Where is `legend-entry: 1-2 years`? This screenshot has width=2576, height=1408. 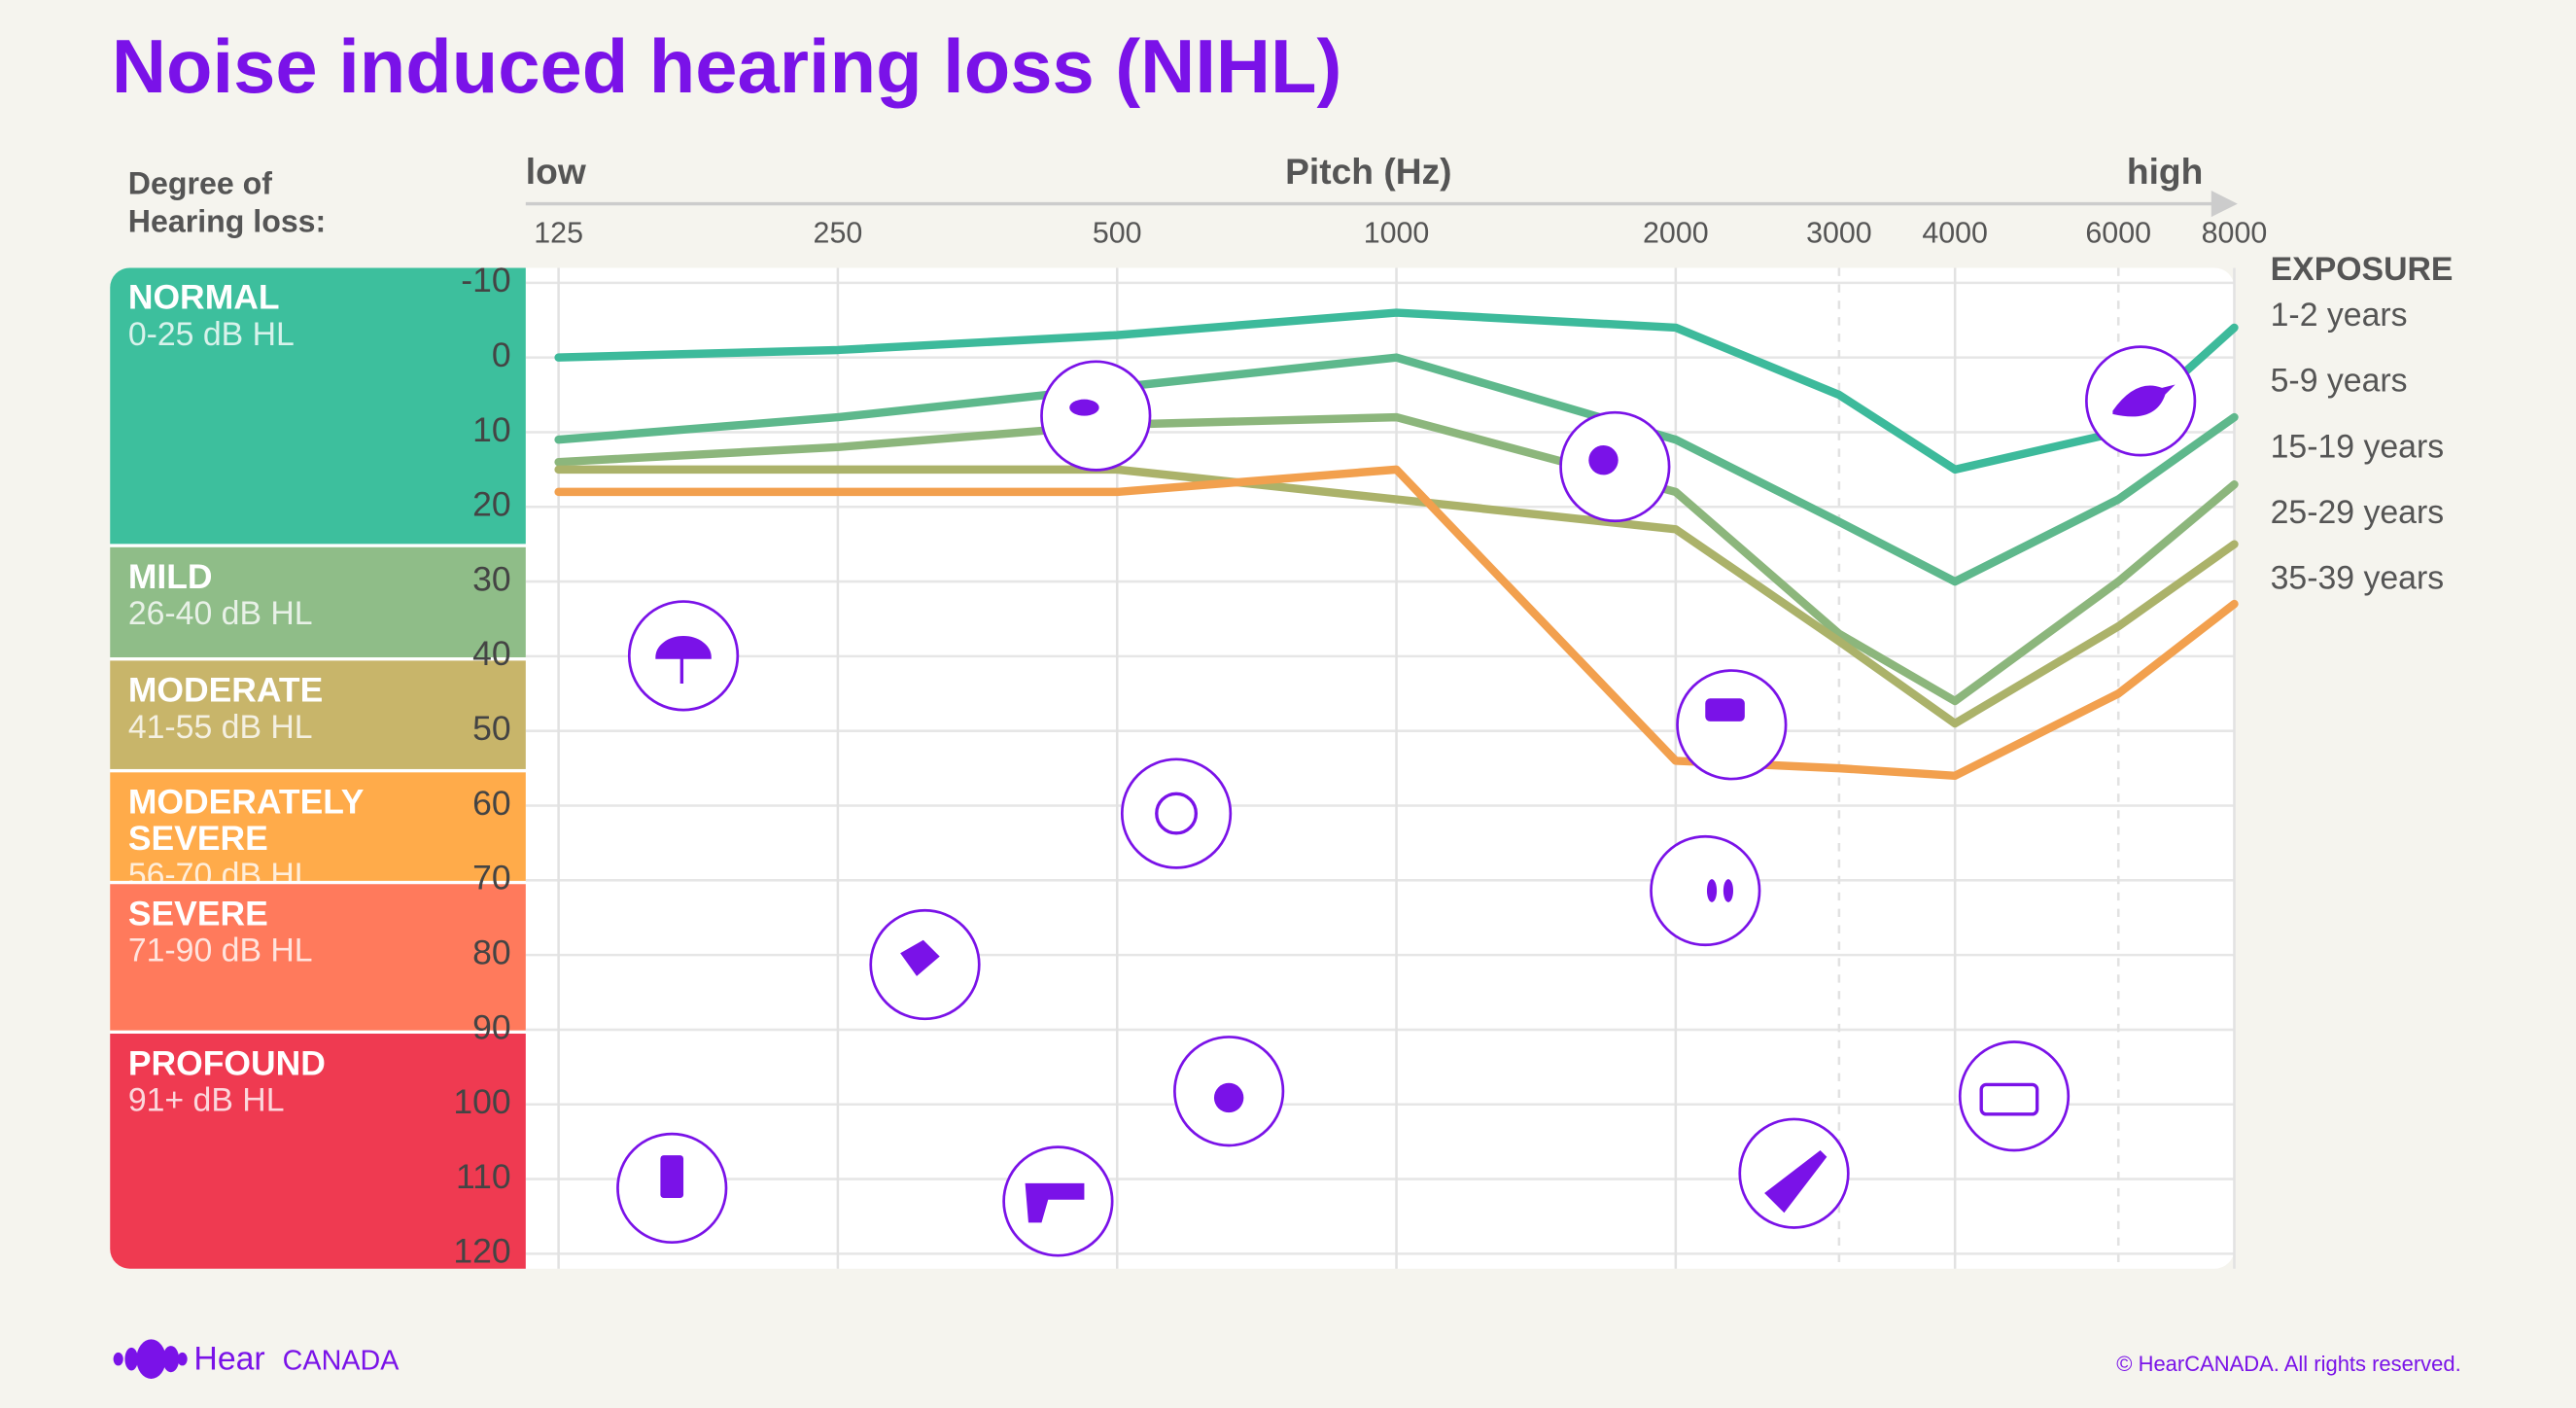
legend-entry: 1-2 years is located at coordinates (2339, 315).